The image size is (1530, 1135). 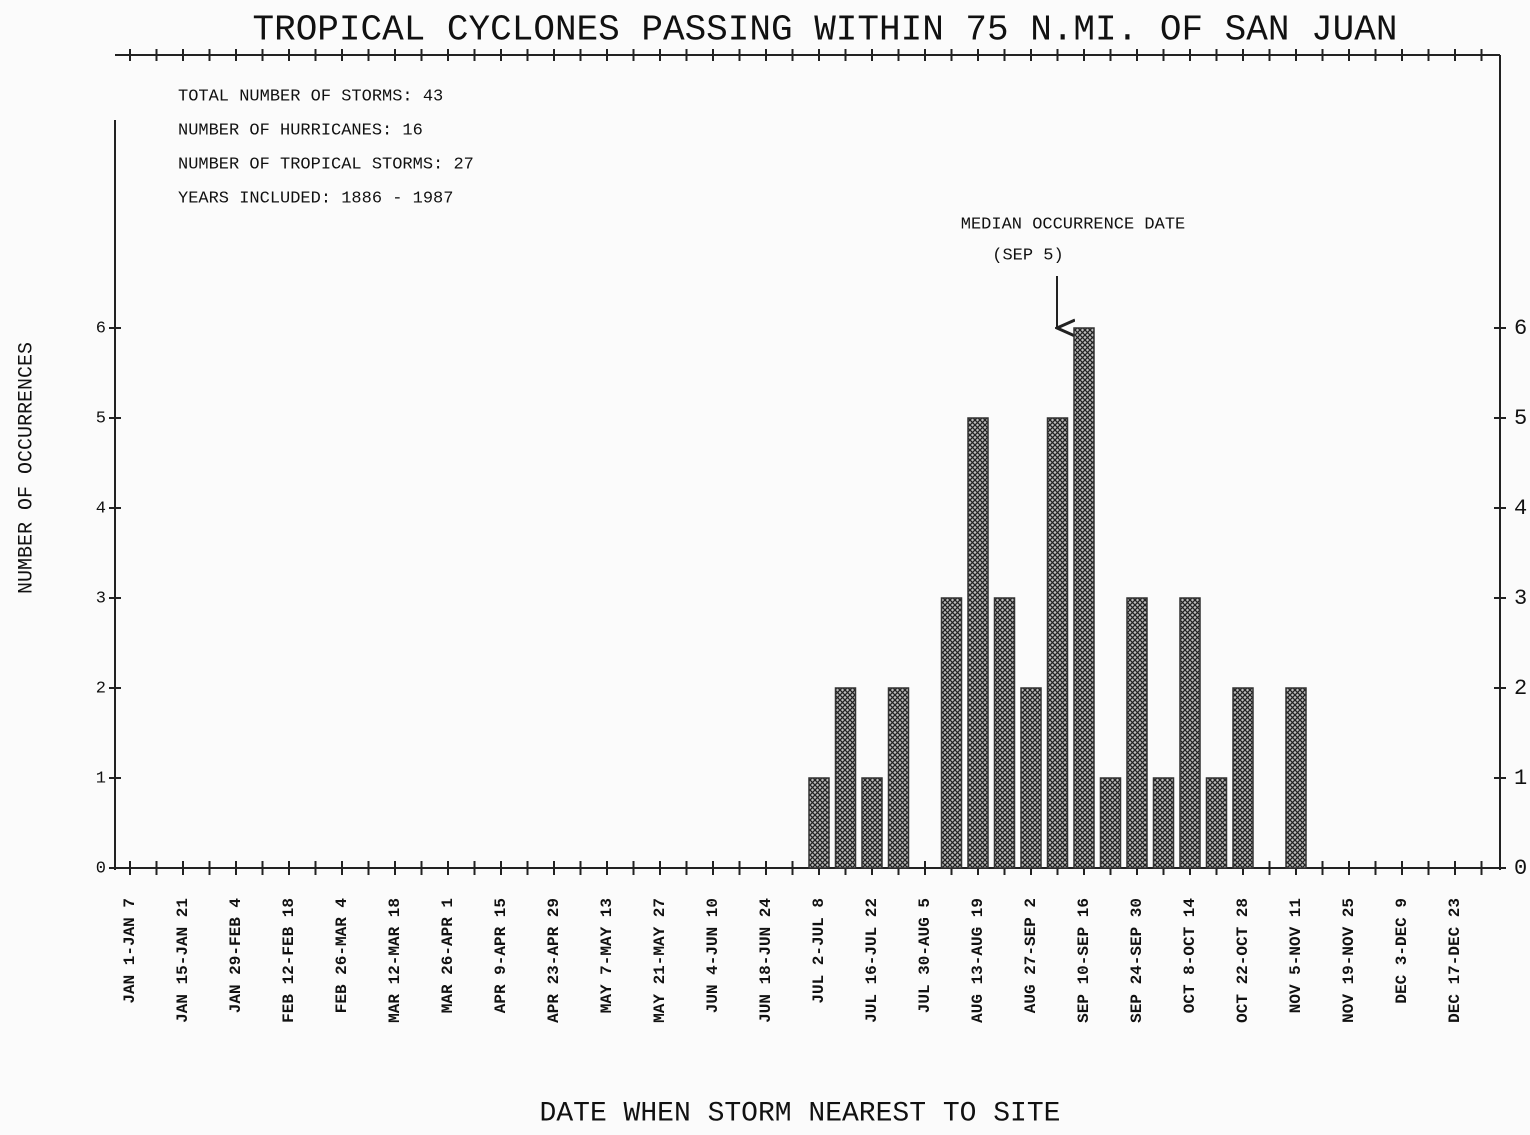 What do you see at coordinates (300, 130) in the screenshot?
I see `annotation: NUMBER OF HURRICANES: 16` at bounding box center [300, 130].